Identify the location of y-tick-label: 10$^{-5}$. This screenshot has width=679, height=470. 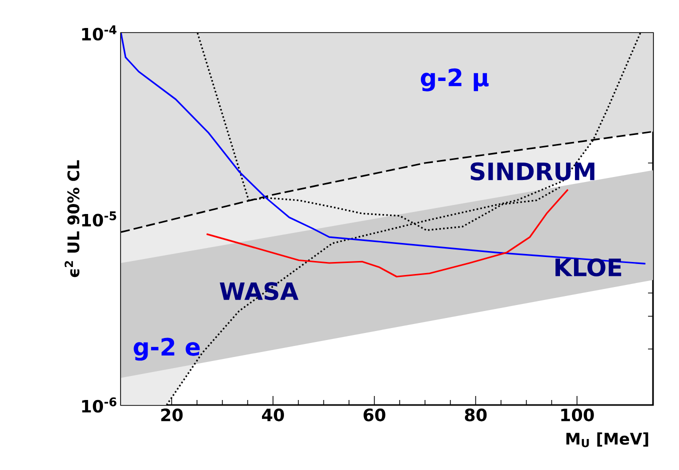
(99, 219).